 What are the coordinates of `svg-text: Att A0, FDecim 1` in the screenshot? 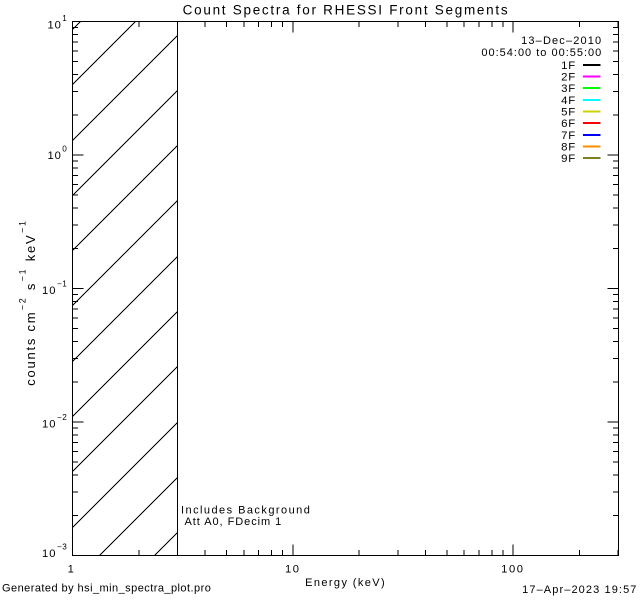 It's located at (234, 522).